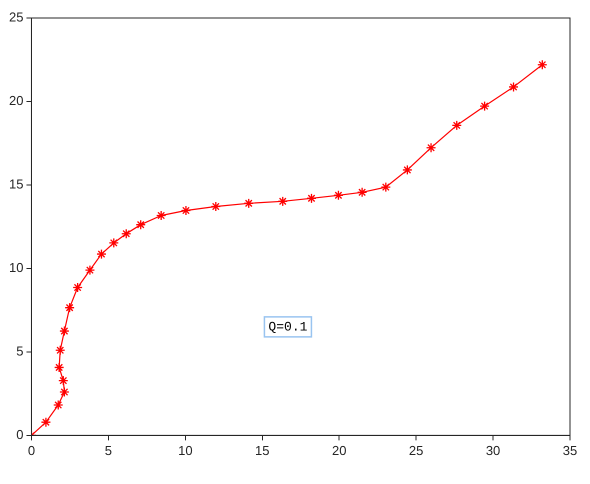 The image size is (590, 484). Describe the element at coordinates (20, 434) in the screenshot. I see `y-tick-label: 0` at that location.